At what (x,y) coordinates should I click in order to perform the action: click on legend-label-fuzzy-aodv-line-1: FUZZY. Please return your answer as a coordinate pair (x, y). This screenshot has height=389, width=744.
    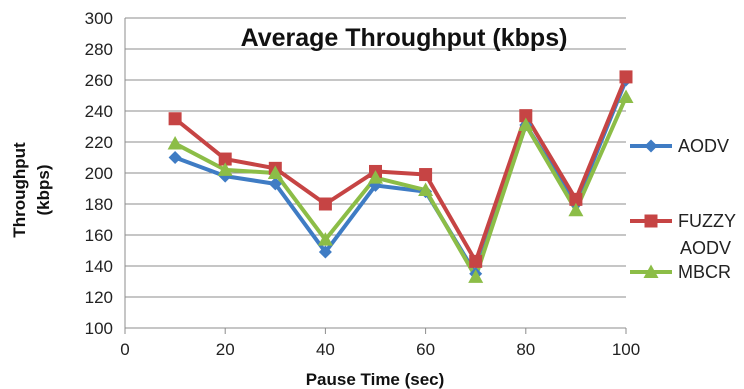
    Looking at the image, I should click on (707, 221).